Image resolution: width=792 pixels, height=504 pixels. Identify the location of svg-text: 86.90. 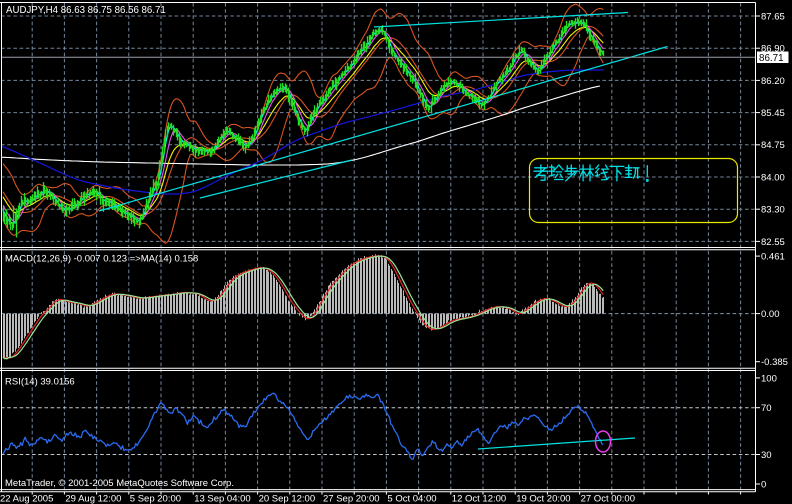
(773, 49).